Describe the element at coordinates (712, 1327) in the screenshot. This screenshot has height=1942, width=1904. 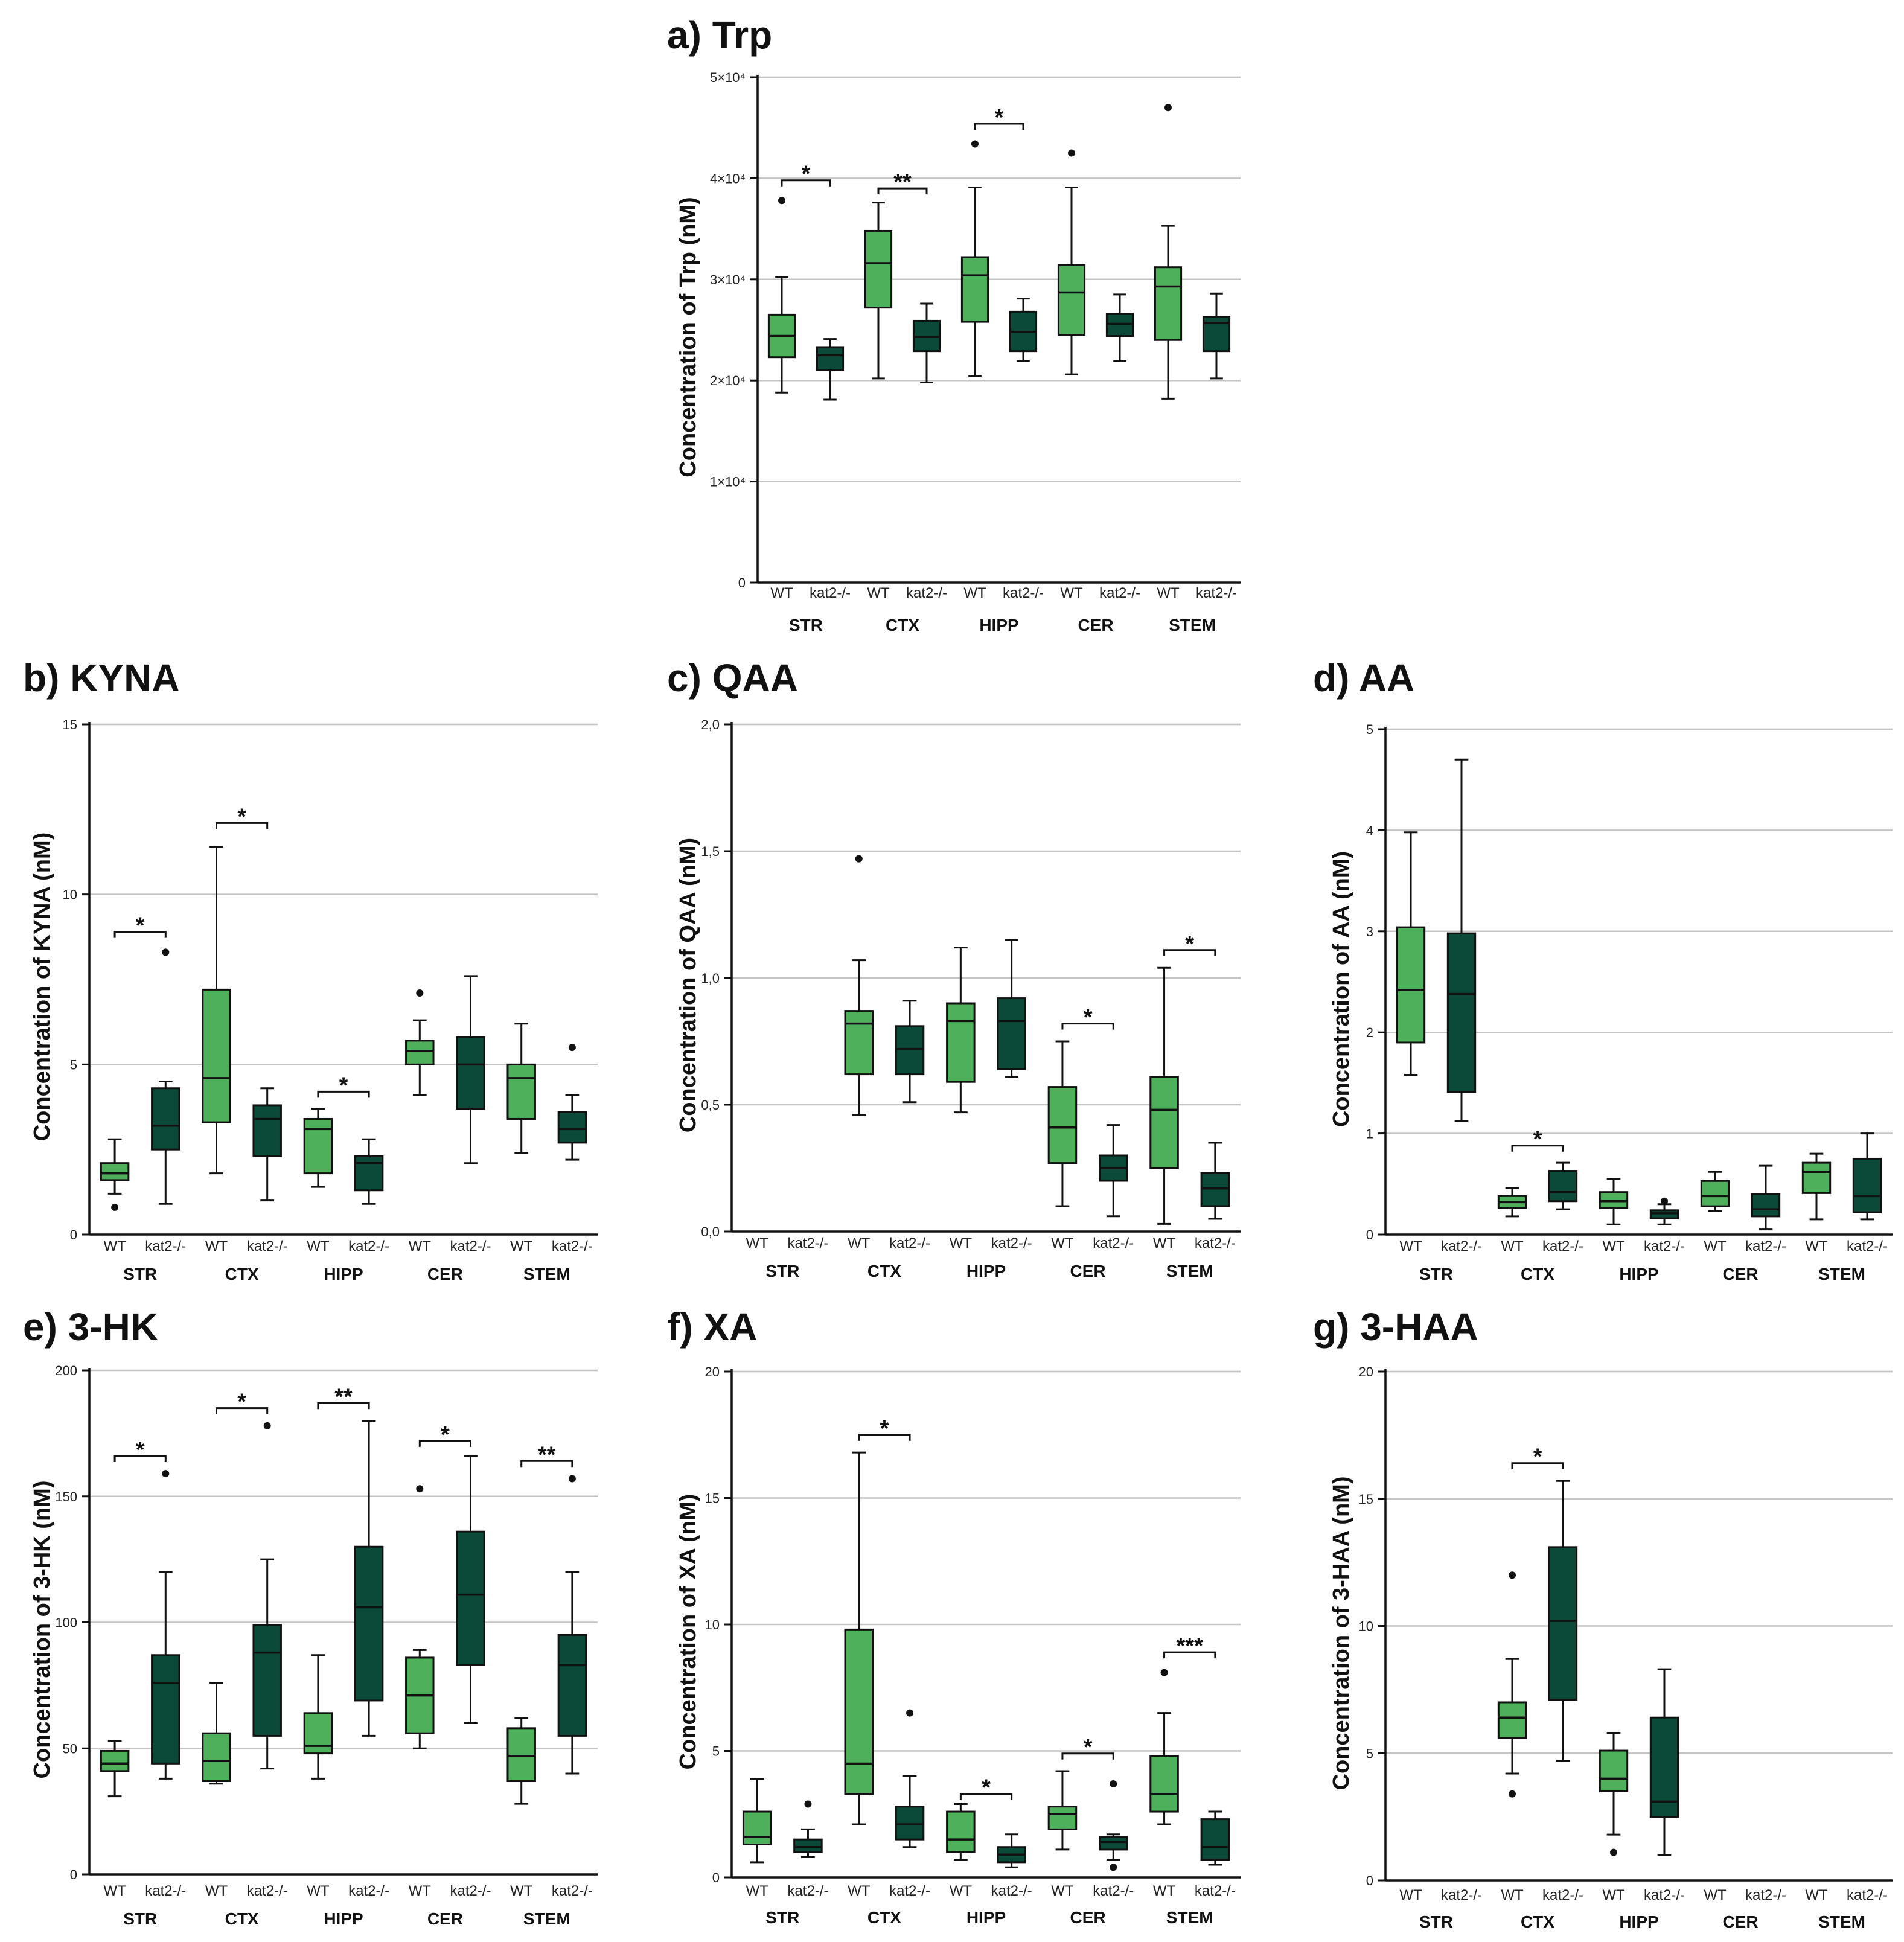
I see `panel-title: f) XA` at that location.